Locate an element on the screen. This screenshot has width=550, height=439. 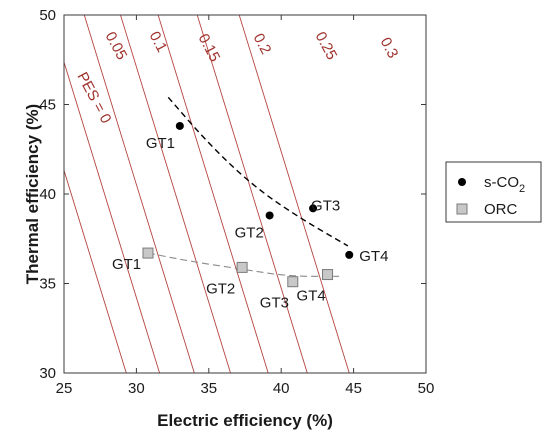
sco2-label-gt1: GT1 is located at coordinates (160, 143).